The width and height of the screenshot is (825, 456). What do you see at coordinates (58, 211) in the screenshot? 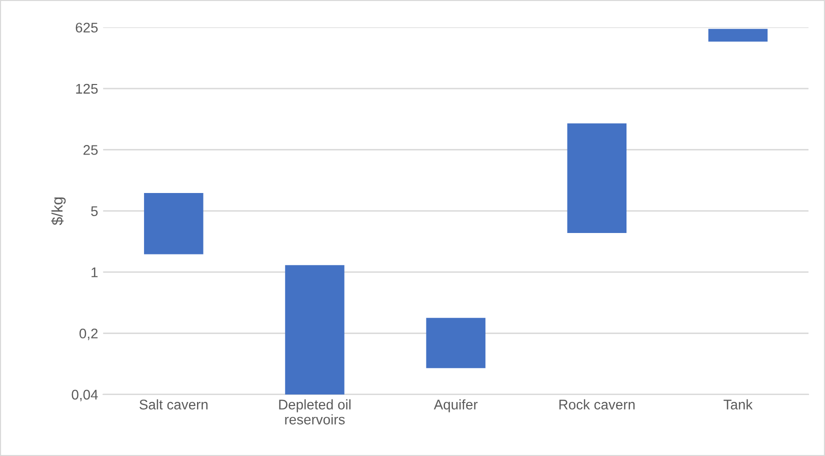
I see `y-axis-title: $/kg` at bounding box center [58, 211].